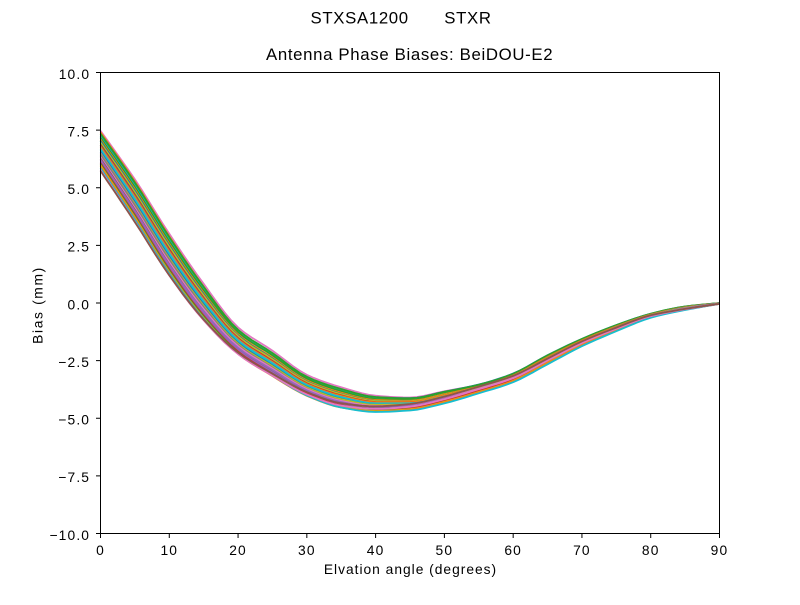 The height and width of the screenshot is (605, 800). Describe the element at coordinates (651, 550) in the screenshot. I see `svg-text: 80` at that location.